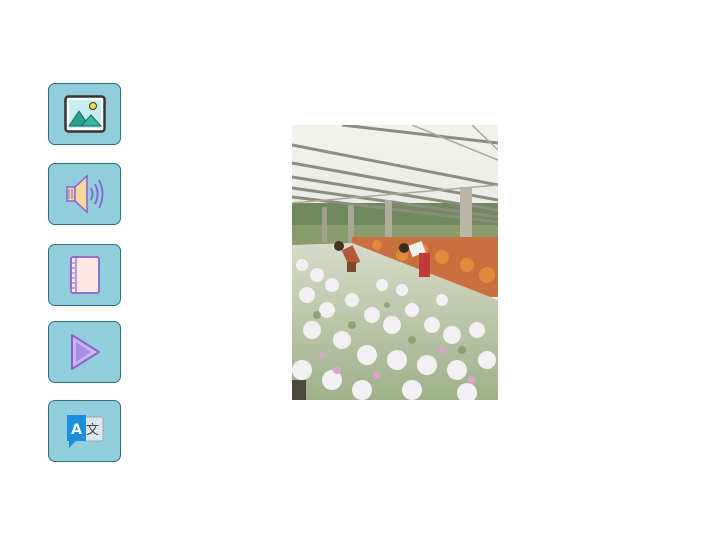 This screenshot has height=540, width=720. I want to click on speaker-icon, so click(84, 194).